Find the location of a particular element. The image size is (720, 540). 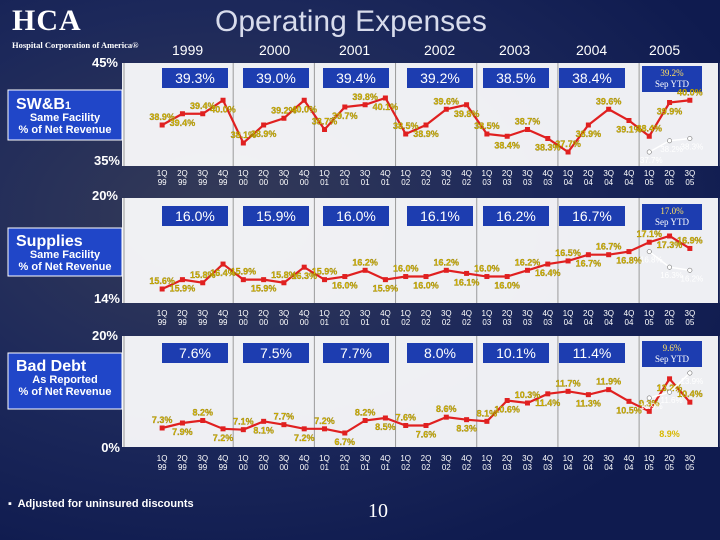

data-label: 7.6% is located at coordinates (405, 418).